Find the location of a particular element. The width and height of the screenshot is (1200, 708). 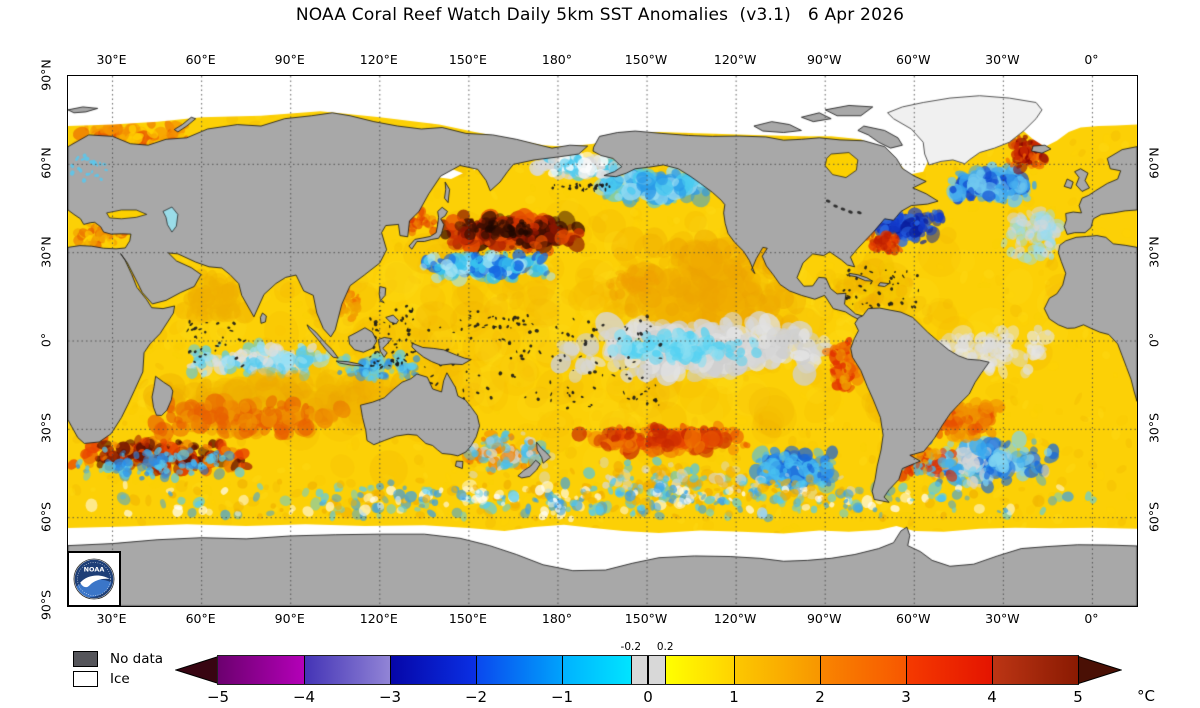

lon-label-top: 180° is located at coordinates (557, 59).